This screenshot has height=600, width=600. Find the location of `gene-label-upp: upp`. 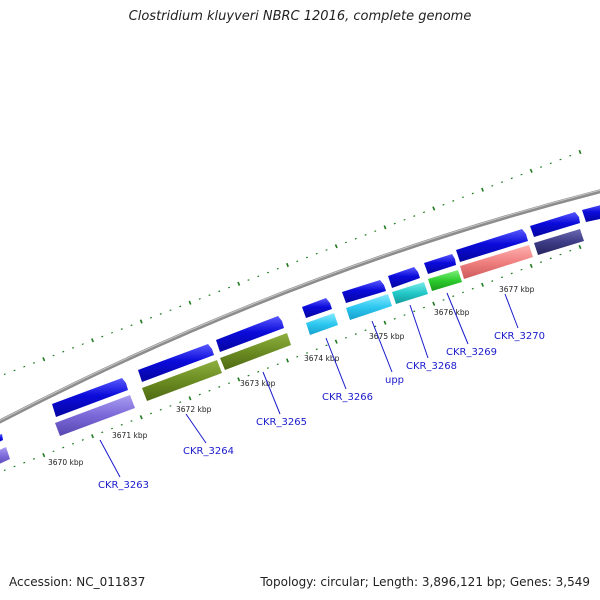

gene-label-upp: upp is located at coordinates (394, 380).